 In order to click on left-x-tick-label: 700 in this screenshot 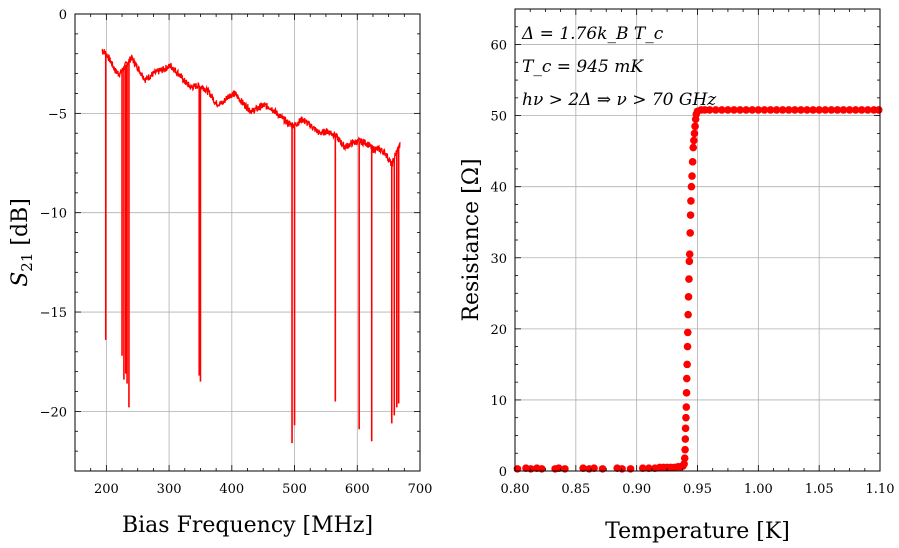, I will do `click(420, 489)`.